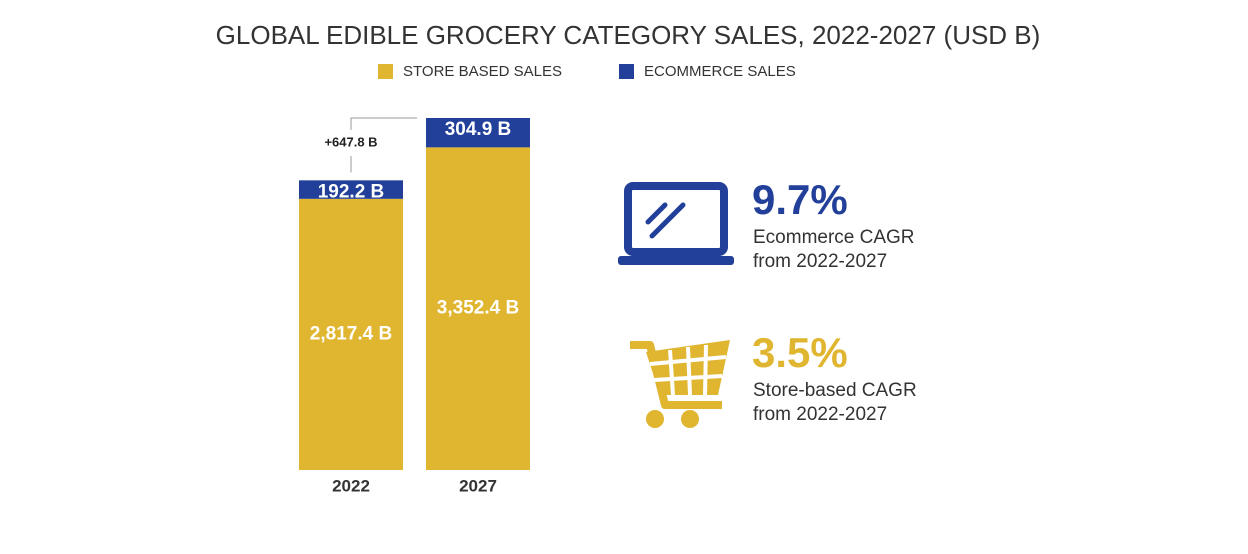 Image resolution: width=1248 pixels, height=554 pixels. What do you see at coordinates (680, 384) in the screenshot?
I see `cart-icon` at bounding box center [680, 384].